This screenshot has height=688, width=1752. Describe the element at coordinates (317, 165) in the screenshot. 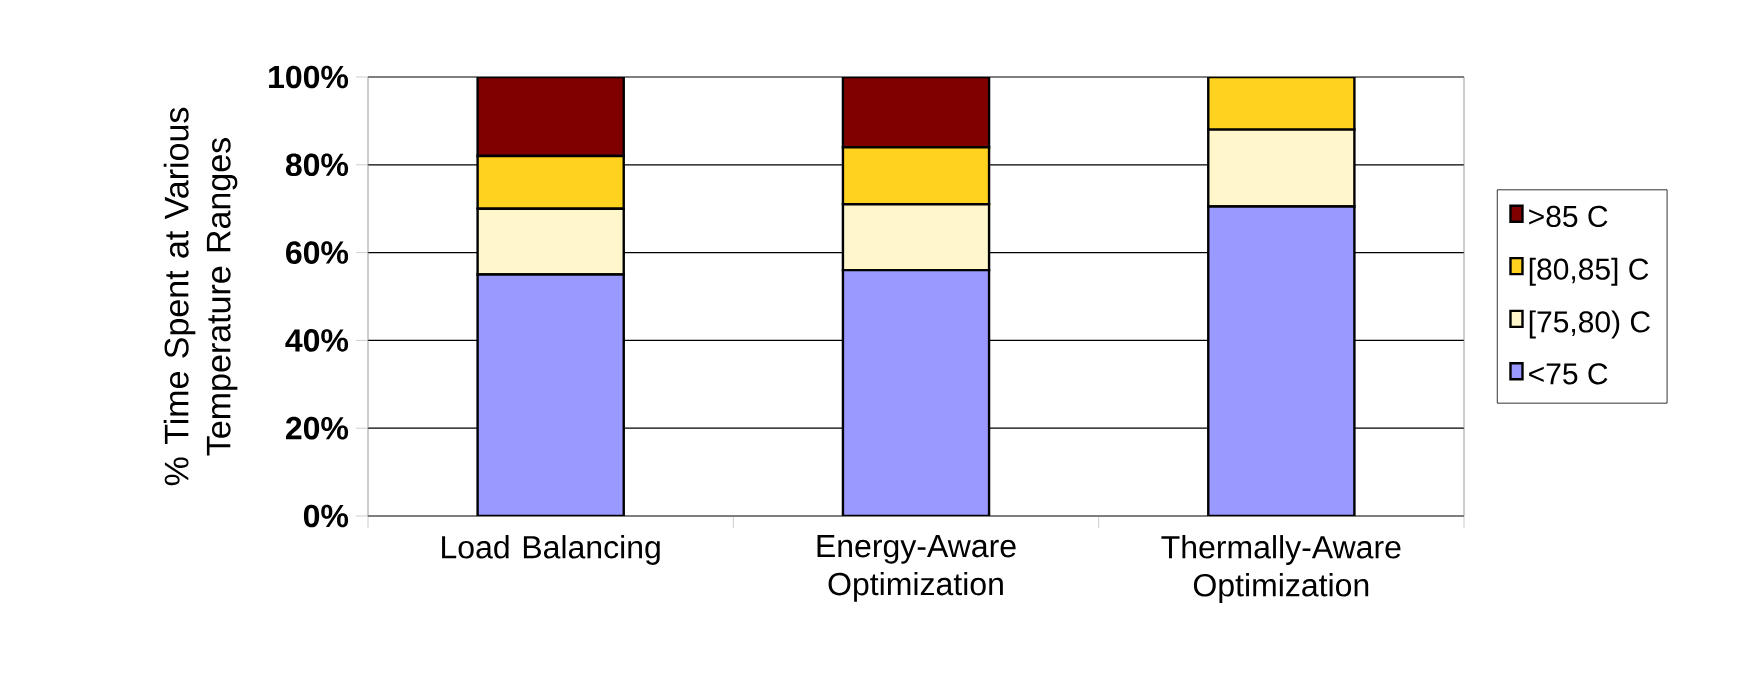

I see `y-tick-label: 80%` at that location.